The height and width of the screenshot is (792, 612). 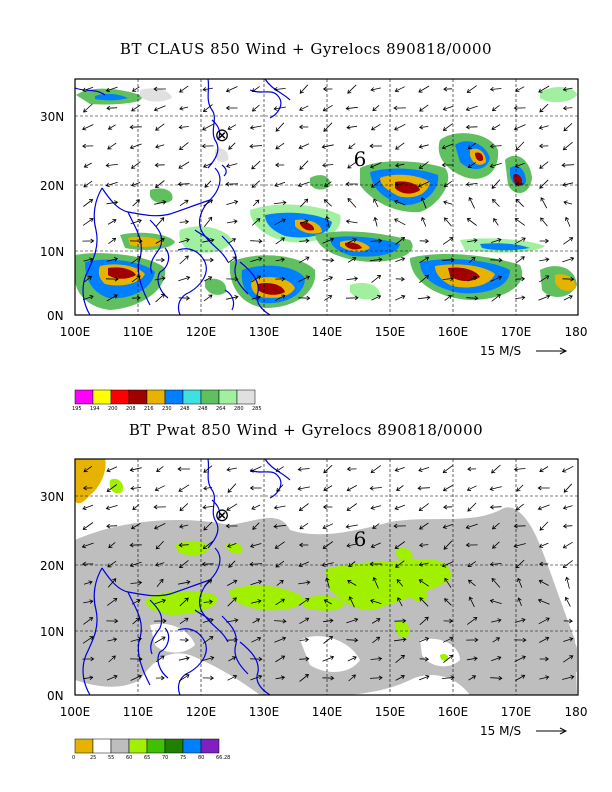 What do you see at coordinates (52, 186) in the screenshot?
I see `panel1-lat-20n: 20N` at bounding box center [52, 186].